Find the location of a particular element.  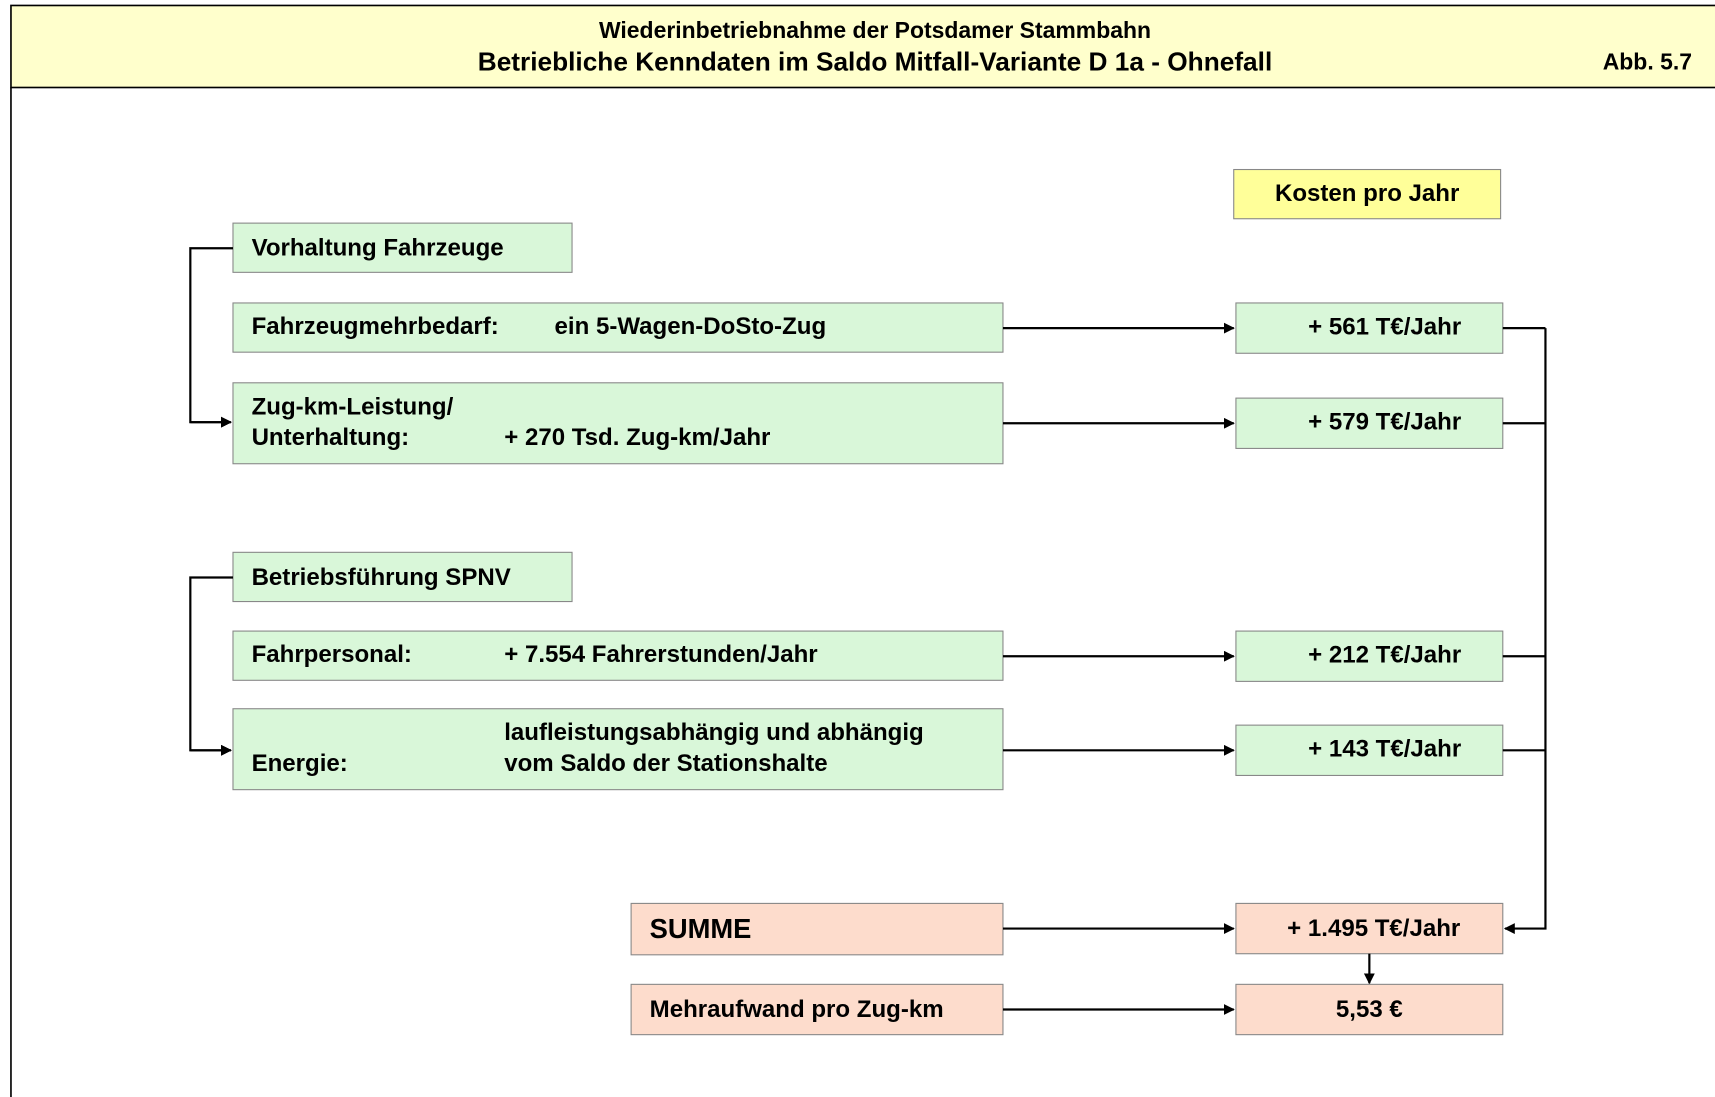

cost-header-box is located at coordinates (1367, 194).